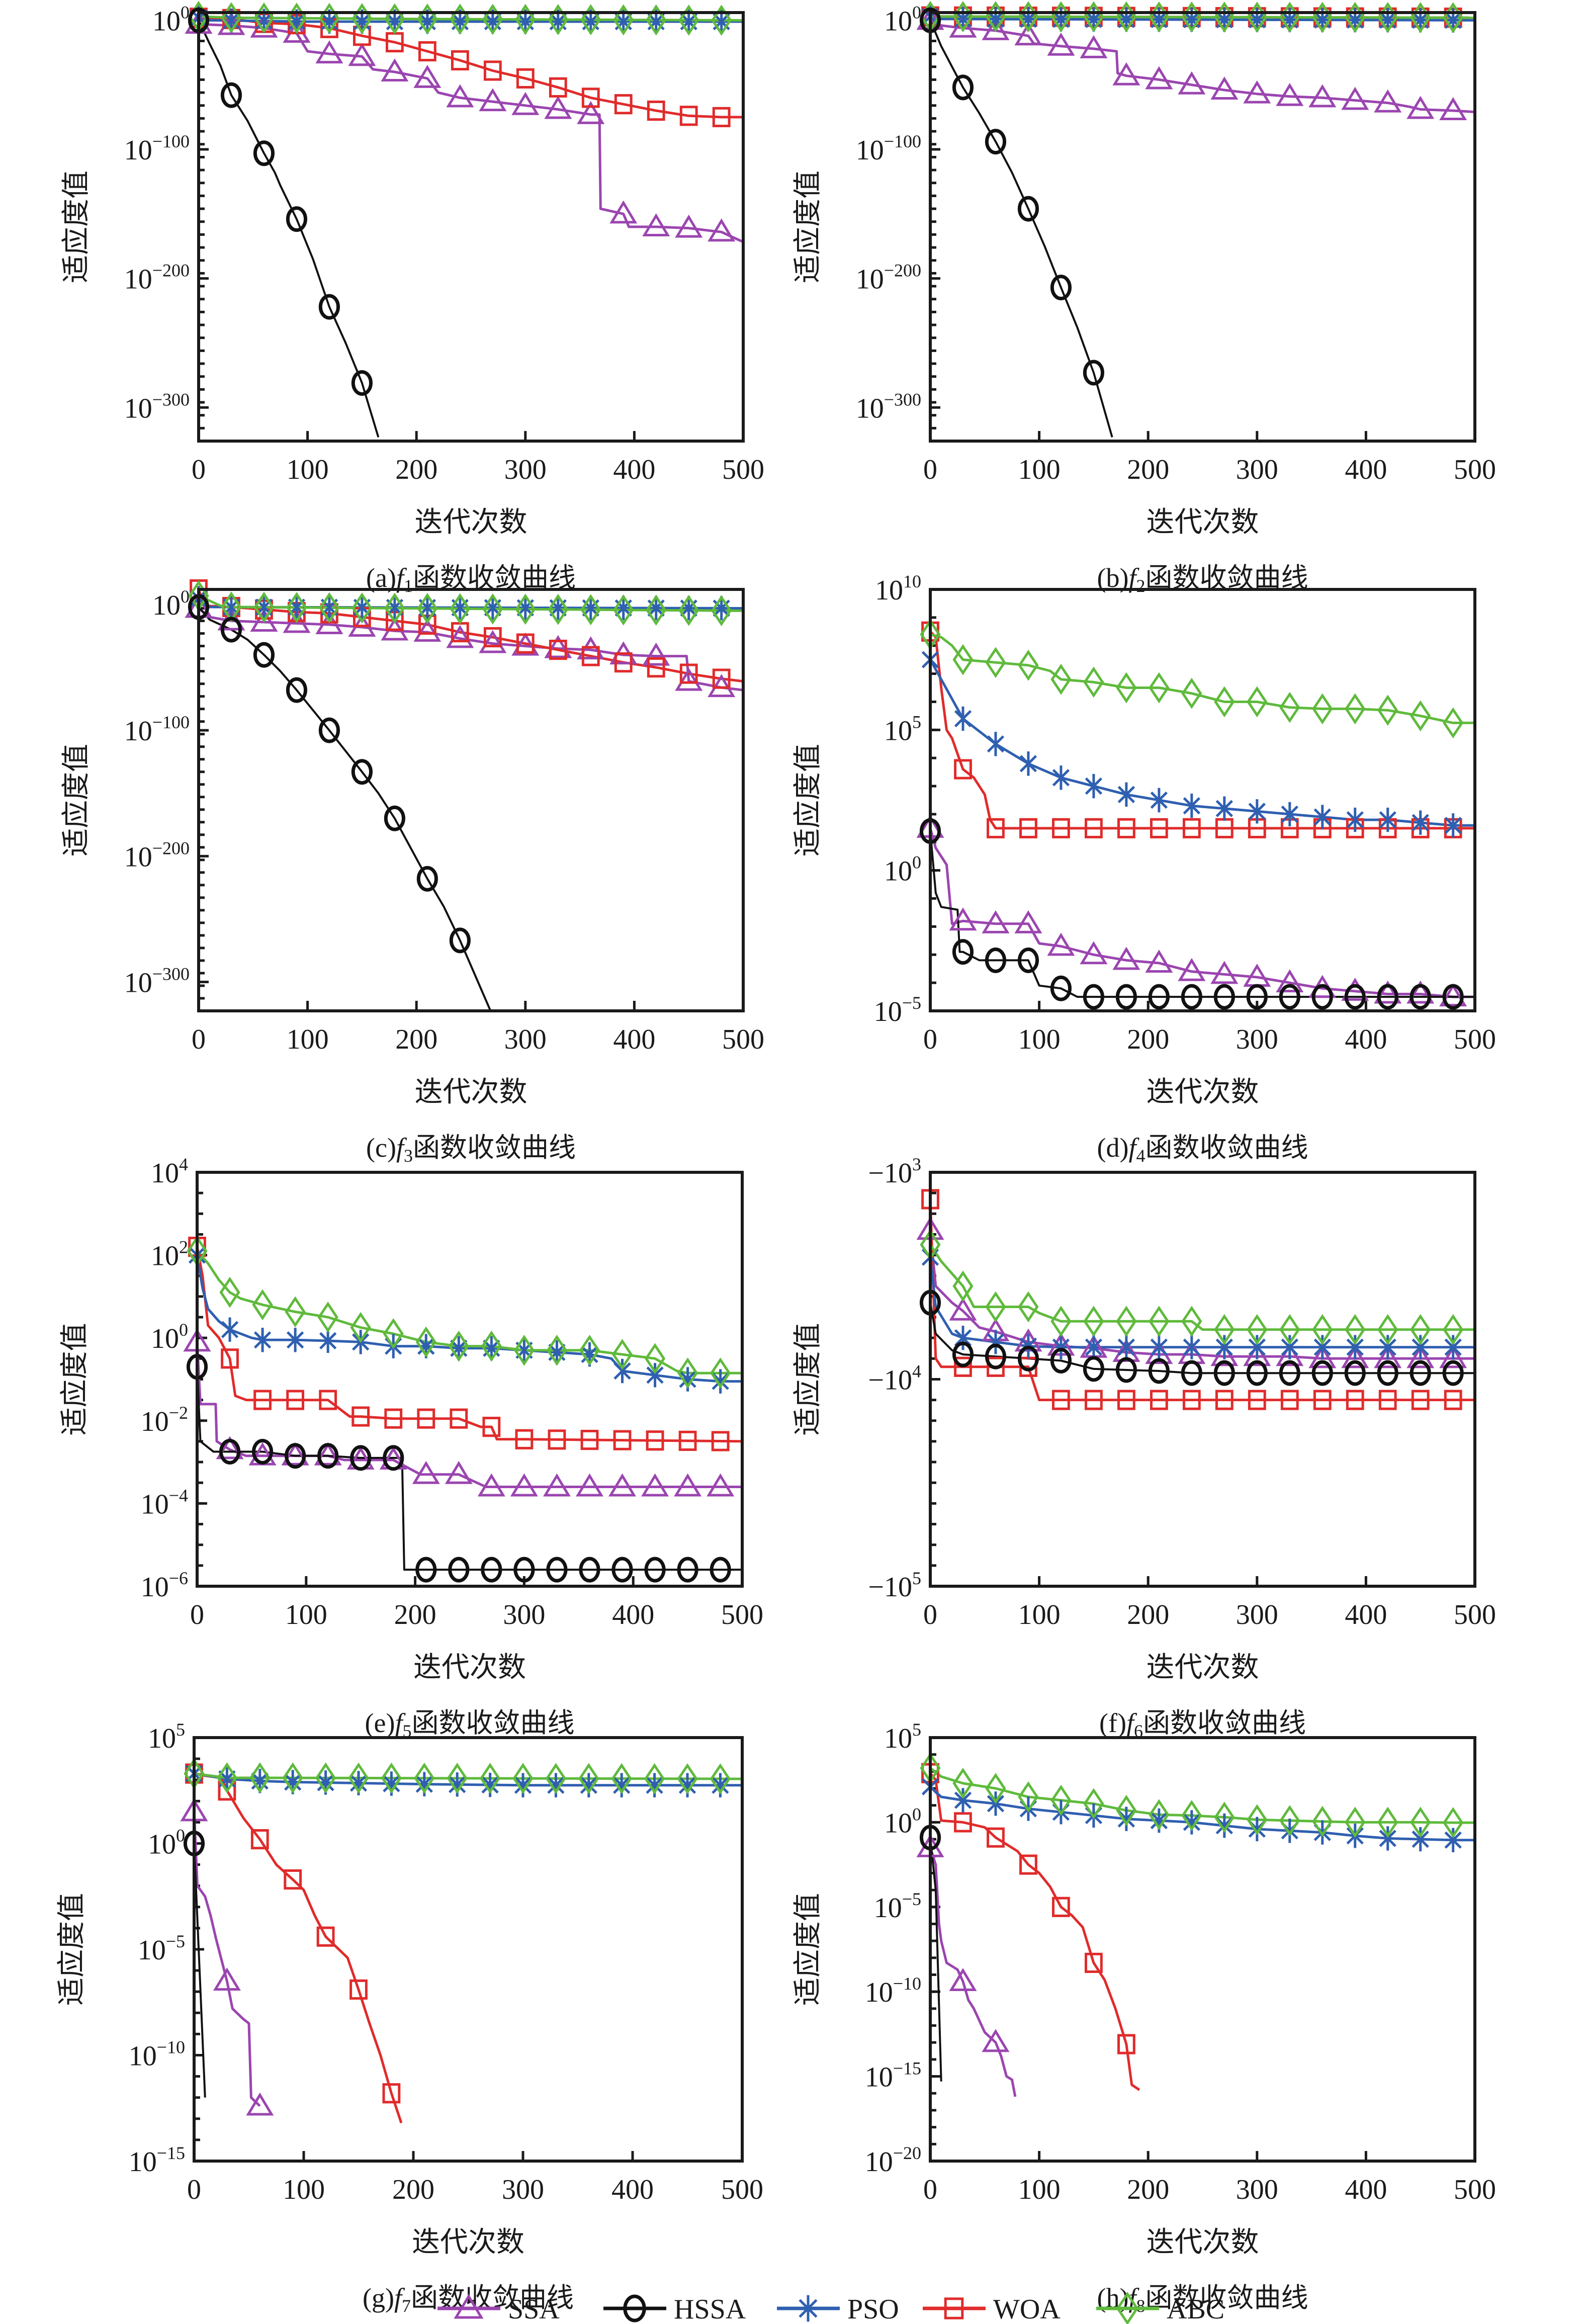 The width and height of the screenshot is (1584, 2324). Describe the element at coordinates (1366, 1614) in the screenshot. I see `x-tick-label: 400` at that location.